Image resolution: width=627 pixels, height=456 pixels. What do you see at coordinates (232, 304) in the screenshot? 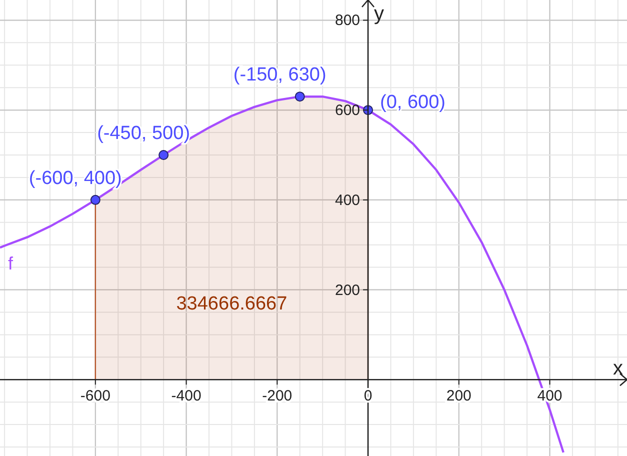
I see `annotation: 334666.6667` at bounding box center [232, 304].